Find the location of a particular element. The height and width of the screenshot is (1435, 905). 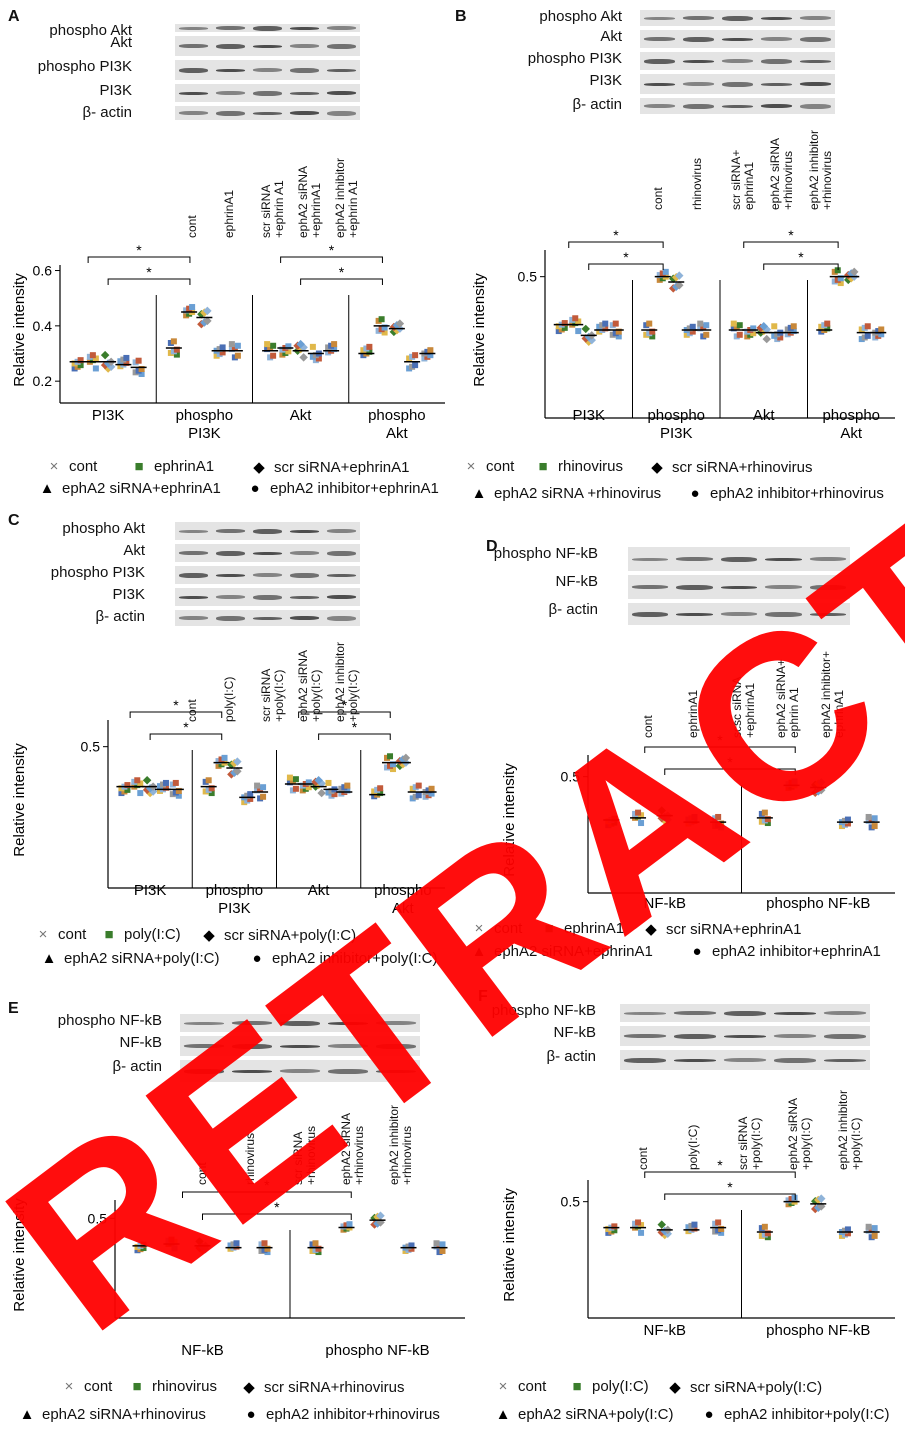

blot-label-2: phospho PI3K is located at coordinates (574, 58).